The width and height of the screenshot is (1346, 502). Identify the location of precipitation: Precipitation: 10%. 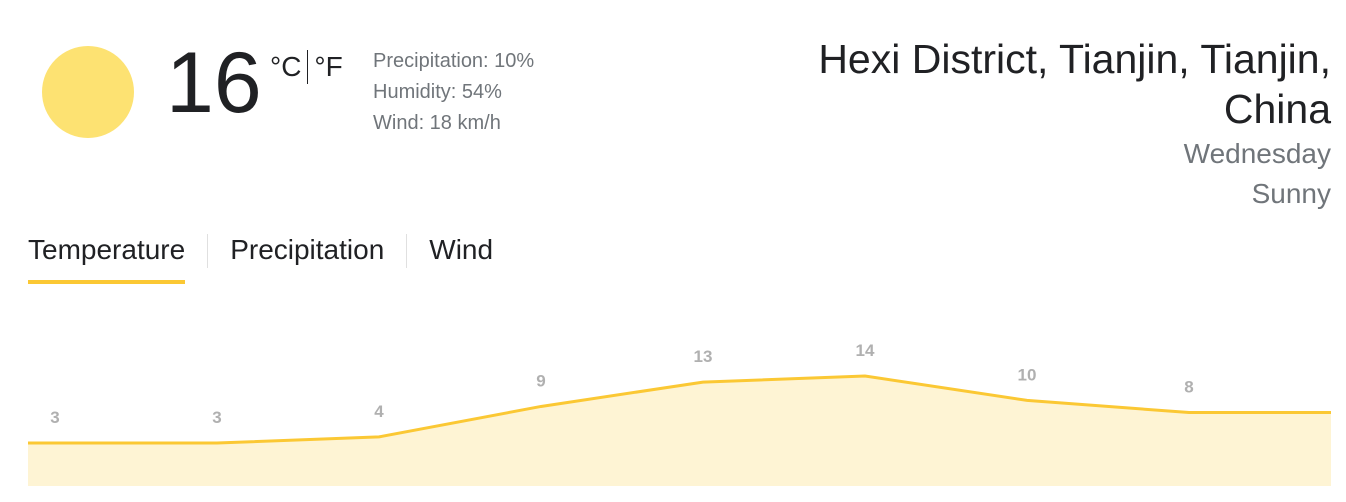
(454, 61).